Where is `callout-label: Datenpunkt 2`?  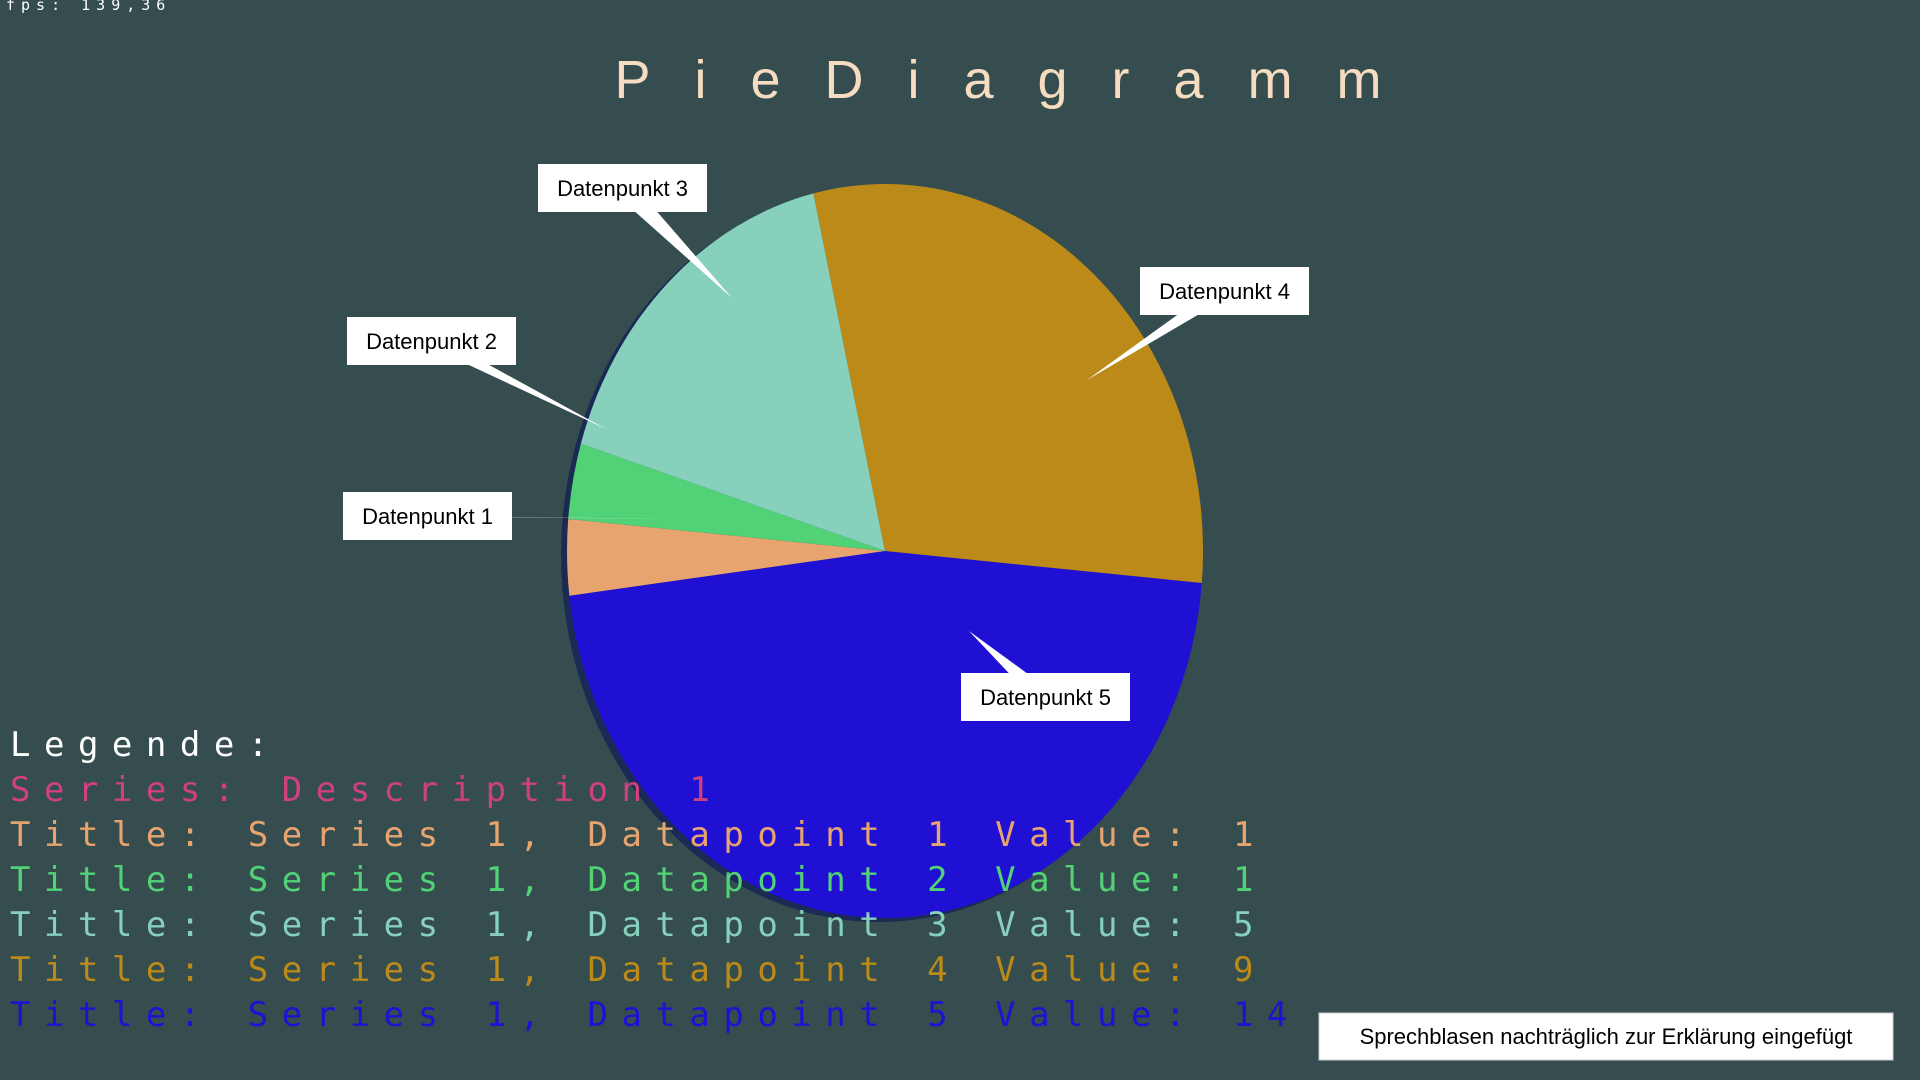 callout-label: Datenpunkt 2 is located at coordinates (431, 341).